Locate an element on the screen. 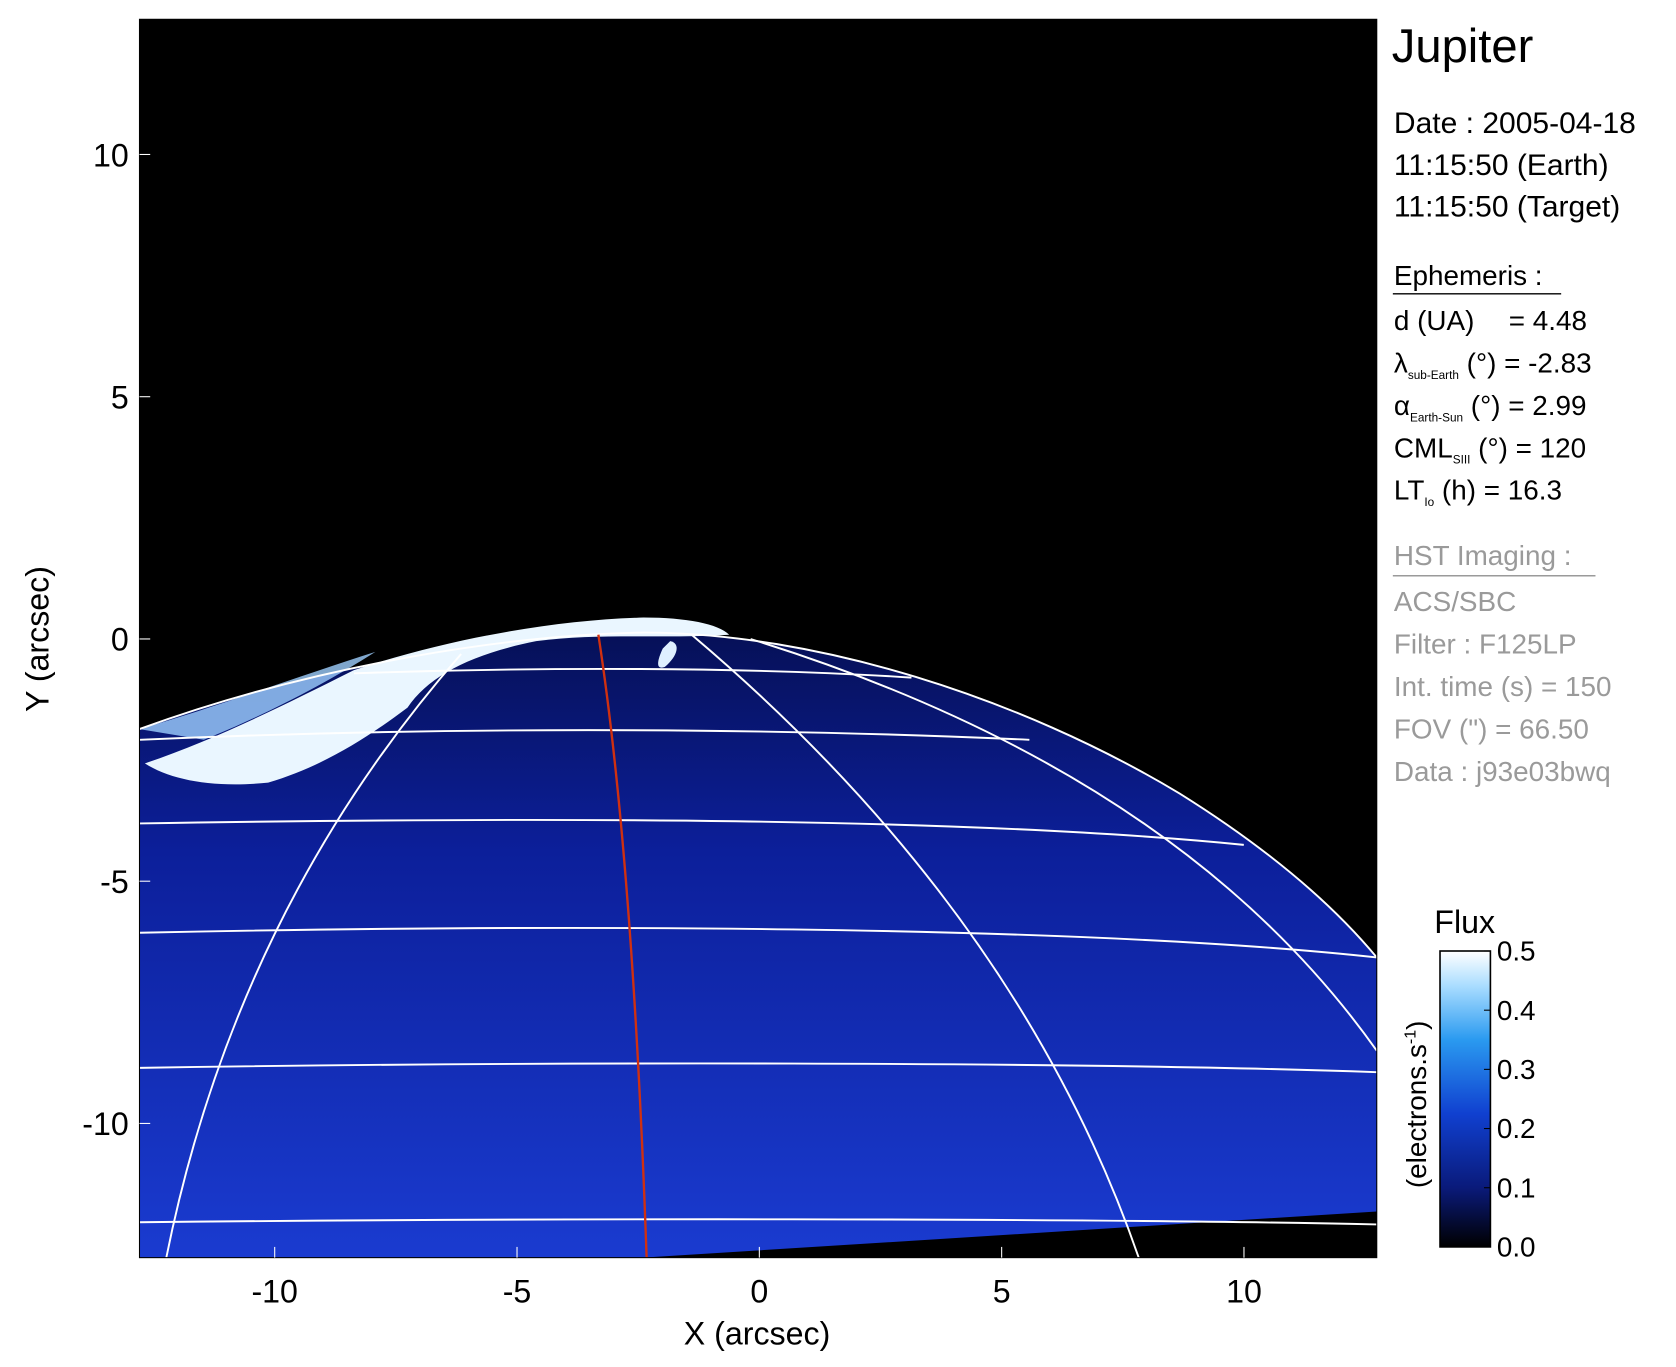 The height and width of the screenshot is (1367, 1676). y-axis-label: Y (arcsec) is located at coordinates (37, 639).